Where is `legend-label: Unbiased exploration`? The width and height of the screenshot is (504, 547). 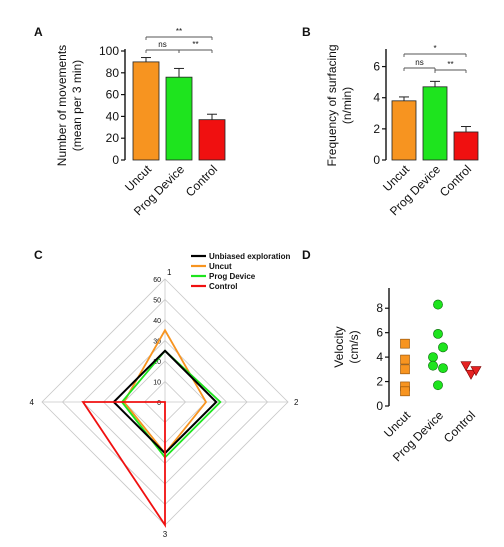
legend-label: Unbiased exploration is located at coordinates (249, 256).